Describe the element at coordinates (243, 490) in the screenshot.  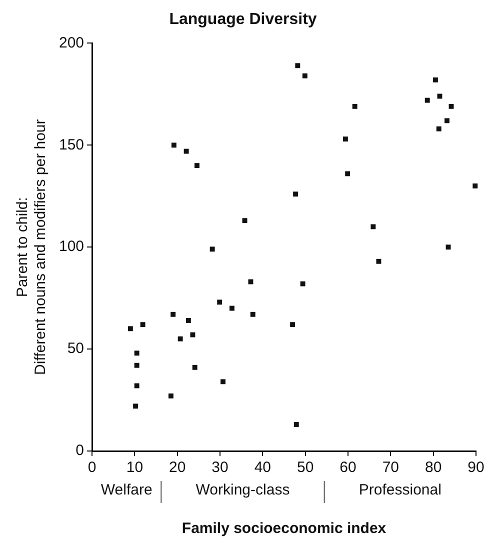
I see `text: Working-class` at that location.